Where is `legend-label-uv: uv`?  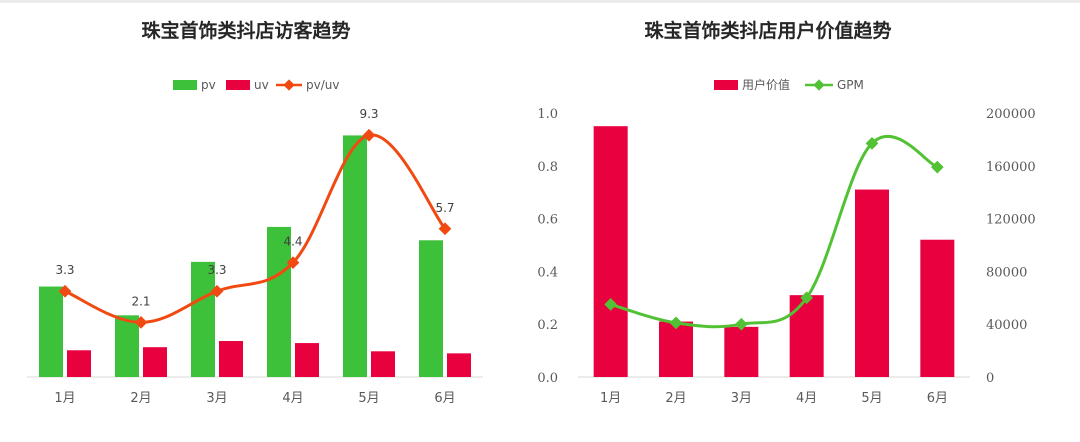
legend-label-uv: uv is located at coordinates (261, 85).